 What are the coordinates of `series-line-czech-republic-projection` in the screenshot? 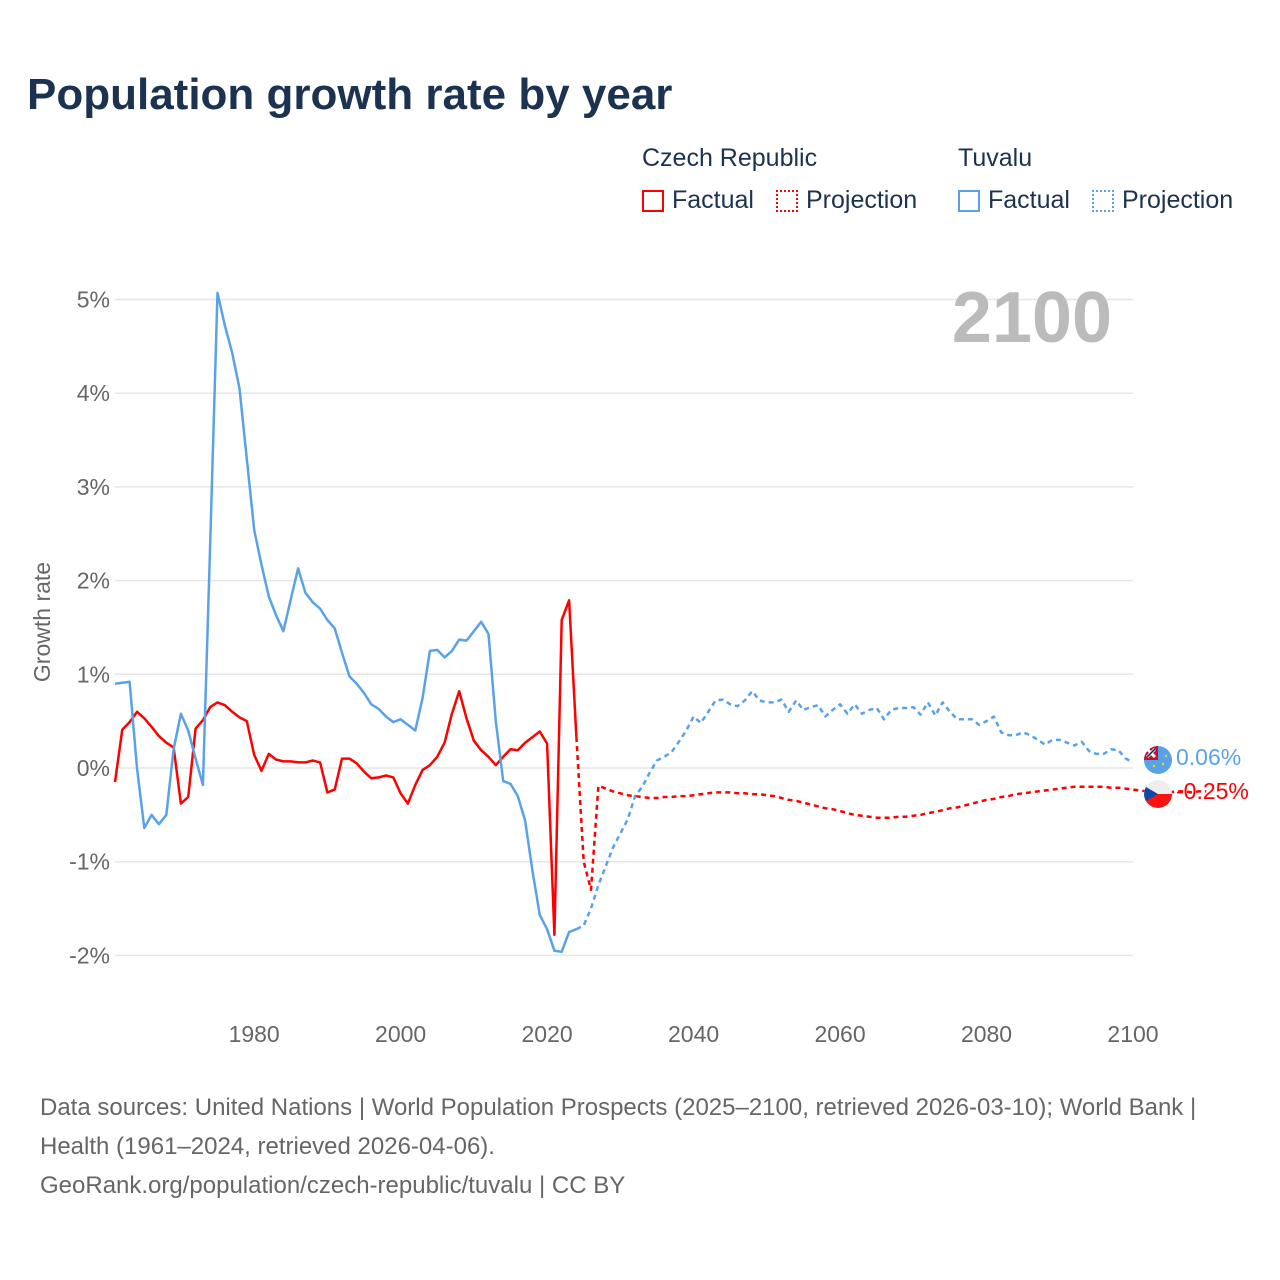 It's located at (891, 814).